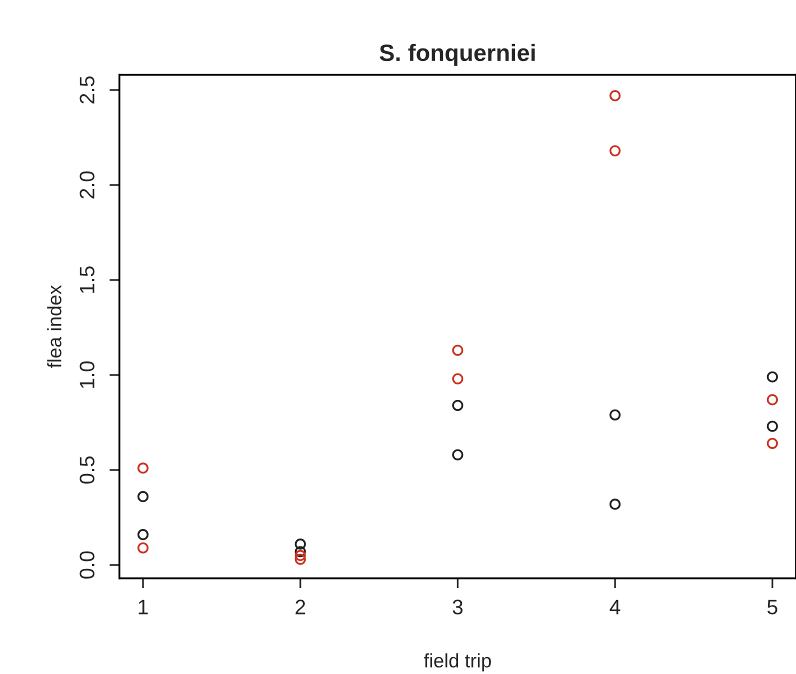 The image size is (796, 674). I want to click on x-tick-label: 4, so click(615, 607).